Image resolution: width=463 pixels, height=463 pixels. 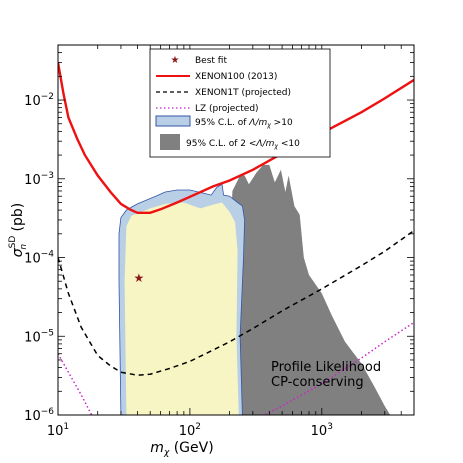 I want to click on best-fit-marker: ★, so click(x=138, y=278).